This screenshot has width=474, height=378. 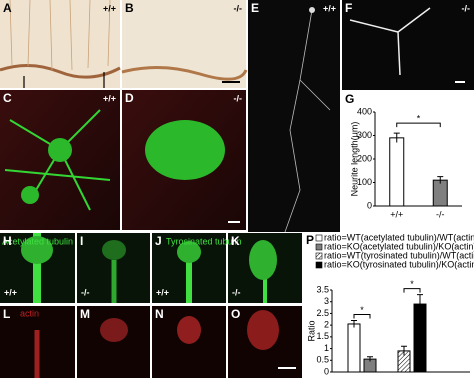 What do you see at coordinates (396, 214) in the screenshot?
I see `x-tick-label: +/+` at bounding box center [396, 214].